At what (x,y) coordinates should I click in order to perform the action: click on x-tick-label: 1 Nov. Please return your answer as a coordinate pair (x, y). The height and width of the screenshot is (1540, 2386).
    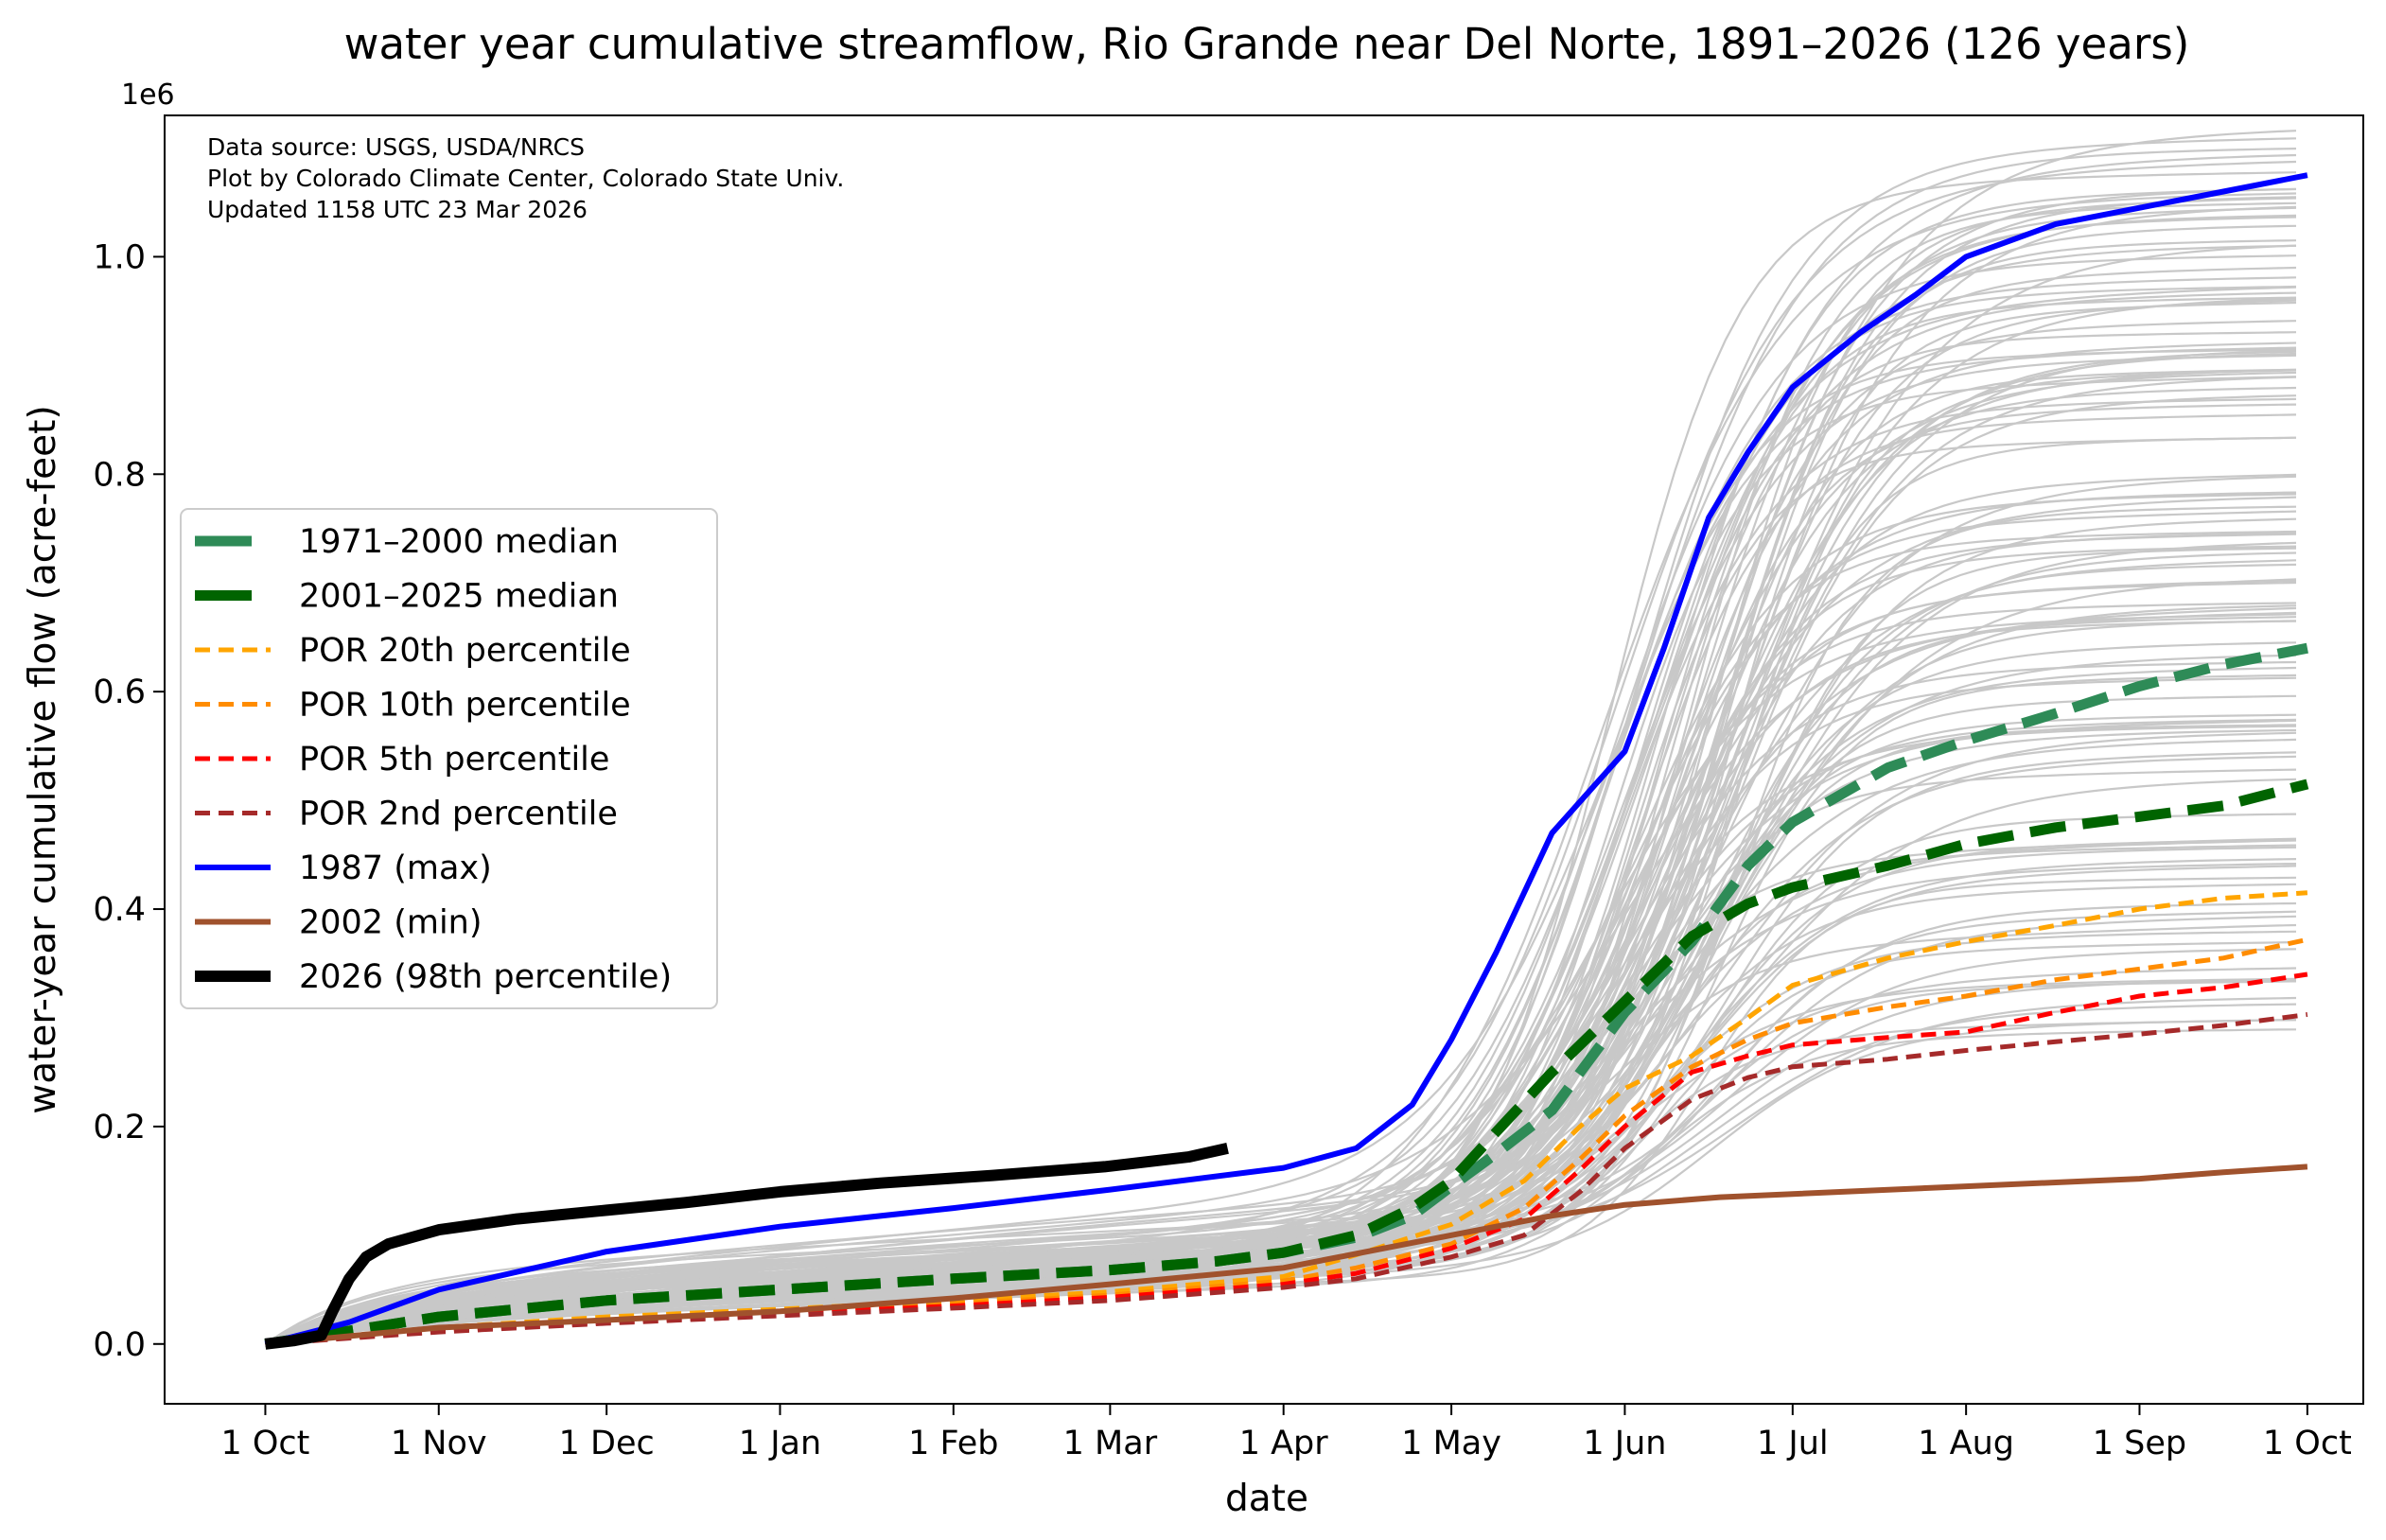
    Looking at the image, I should click on (439, 1443).